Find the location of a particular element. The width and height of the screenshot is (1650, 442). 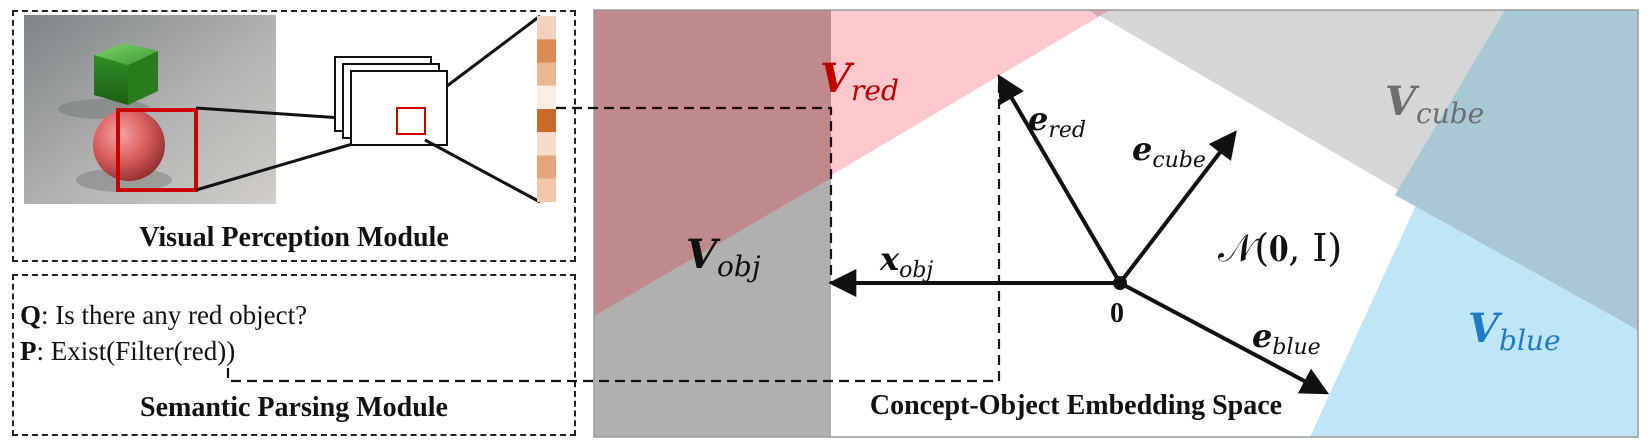

origin-label: 0 is located at coordinates (1117, 313).